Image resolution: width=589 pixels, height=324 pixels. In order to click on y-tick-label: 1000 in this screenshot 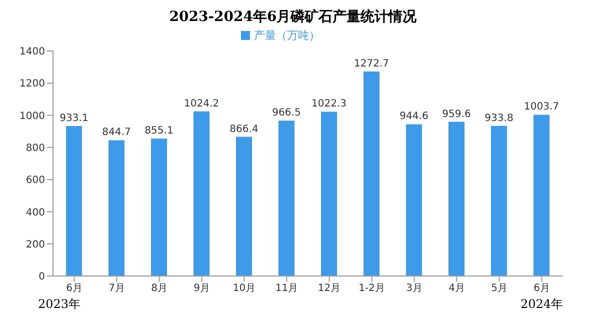, I will do `click(32, 116)`.